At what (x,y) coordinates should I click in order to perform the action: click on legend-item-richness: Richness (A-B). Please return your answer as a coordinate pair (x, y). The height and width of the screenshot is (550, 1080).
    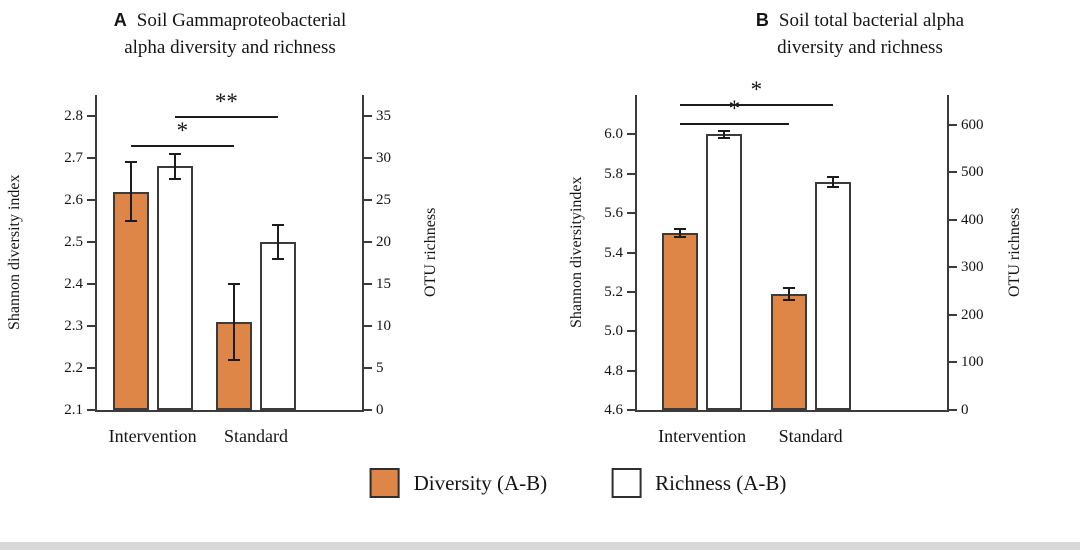
    Looking at the image, I should click on (698, 483).